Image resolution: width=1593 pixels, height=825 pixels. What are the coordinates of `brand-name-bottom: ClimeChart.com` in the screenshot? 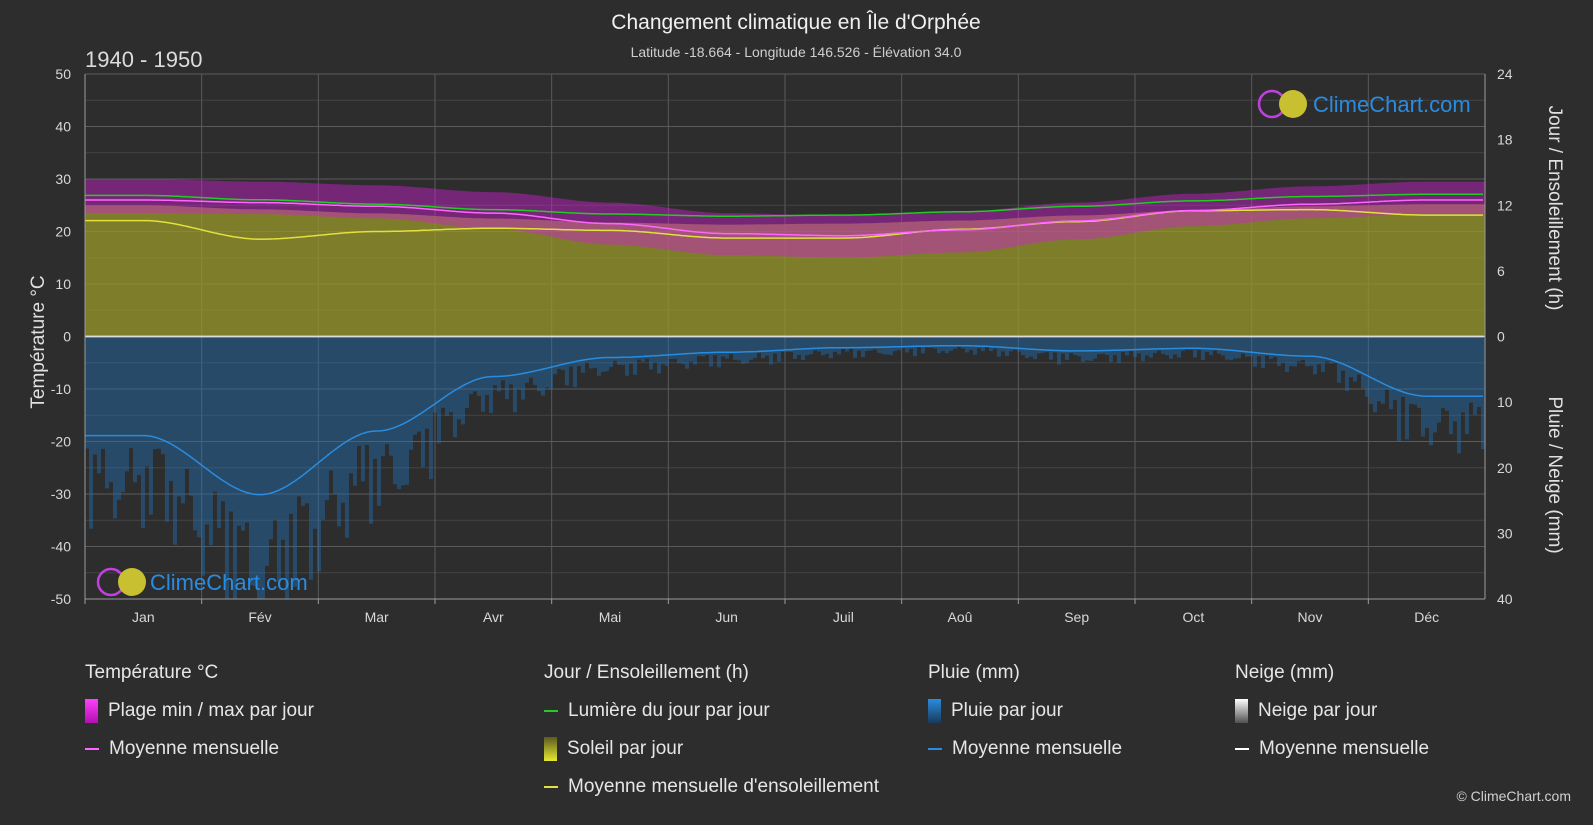 It's located at (229, 582).